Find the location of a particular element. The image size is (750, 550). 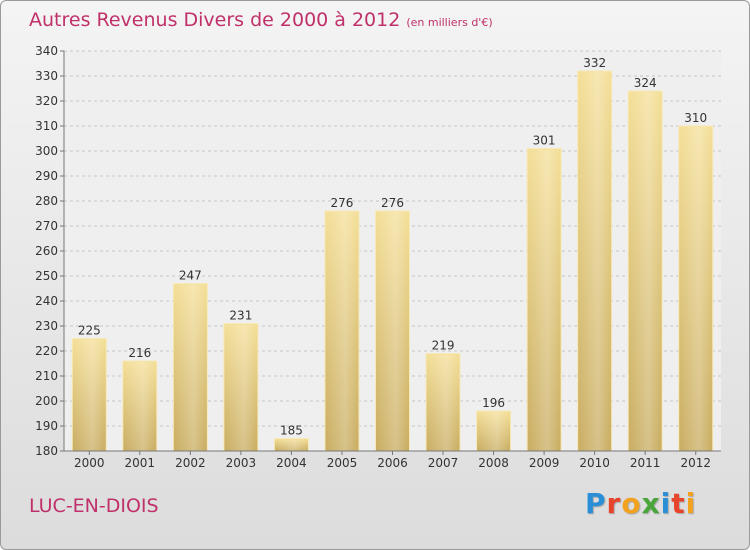

x-tick-label: 2002 is located at coordinates (190, 463).